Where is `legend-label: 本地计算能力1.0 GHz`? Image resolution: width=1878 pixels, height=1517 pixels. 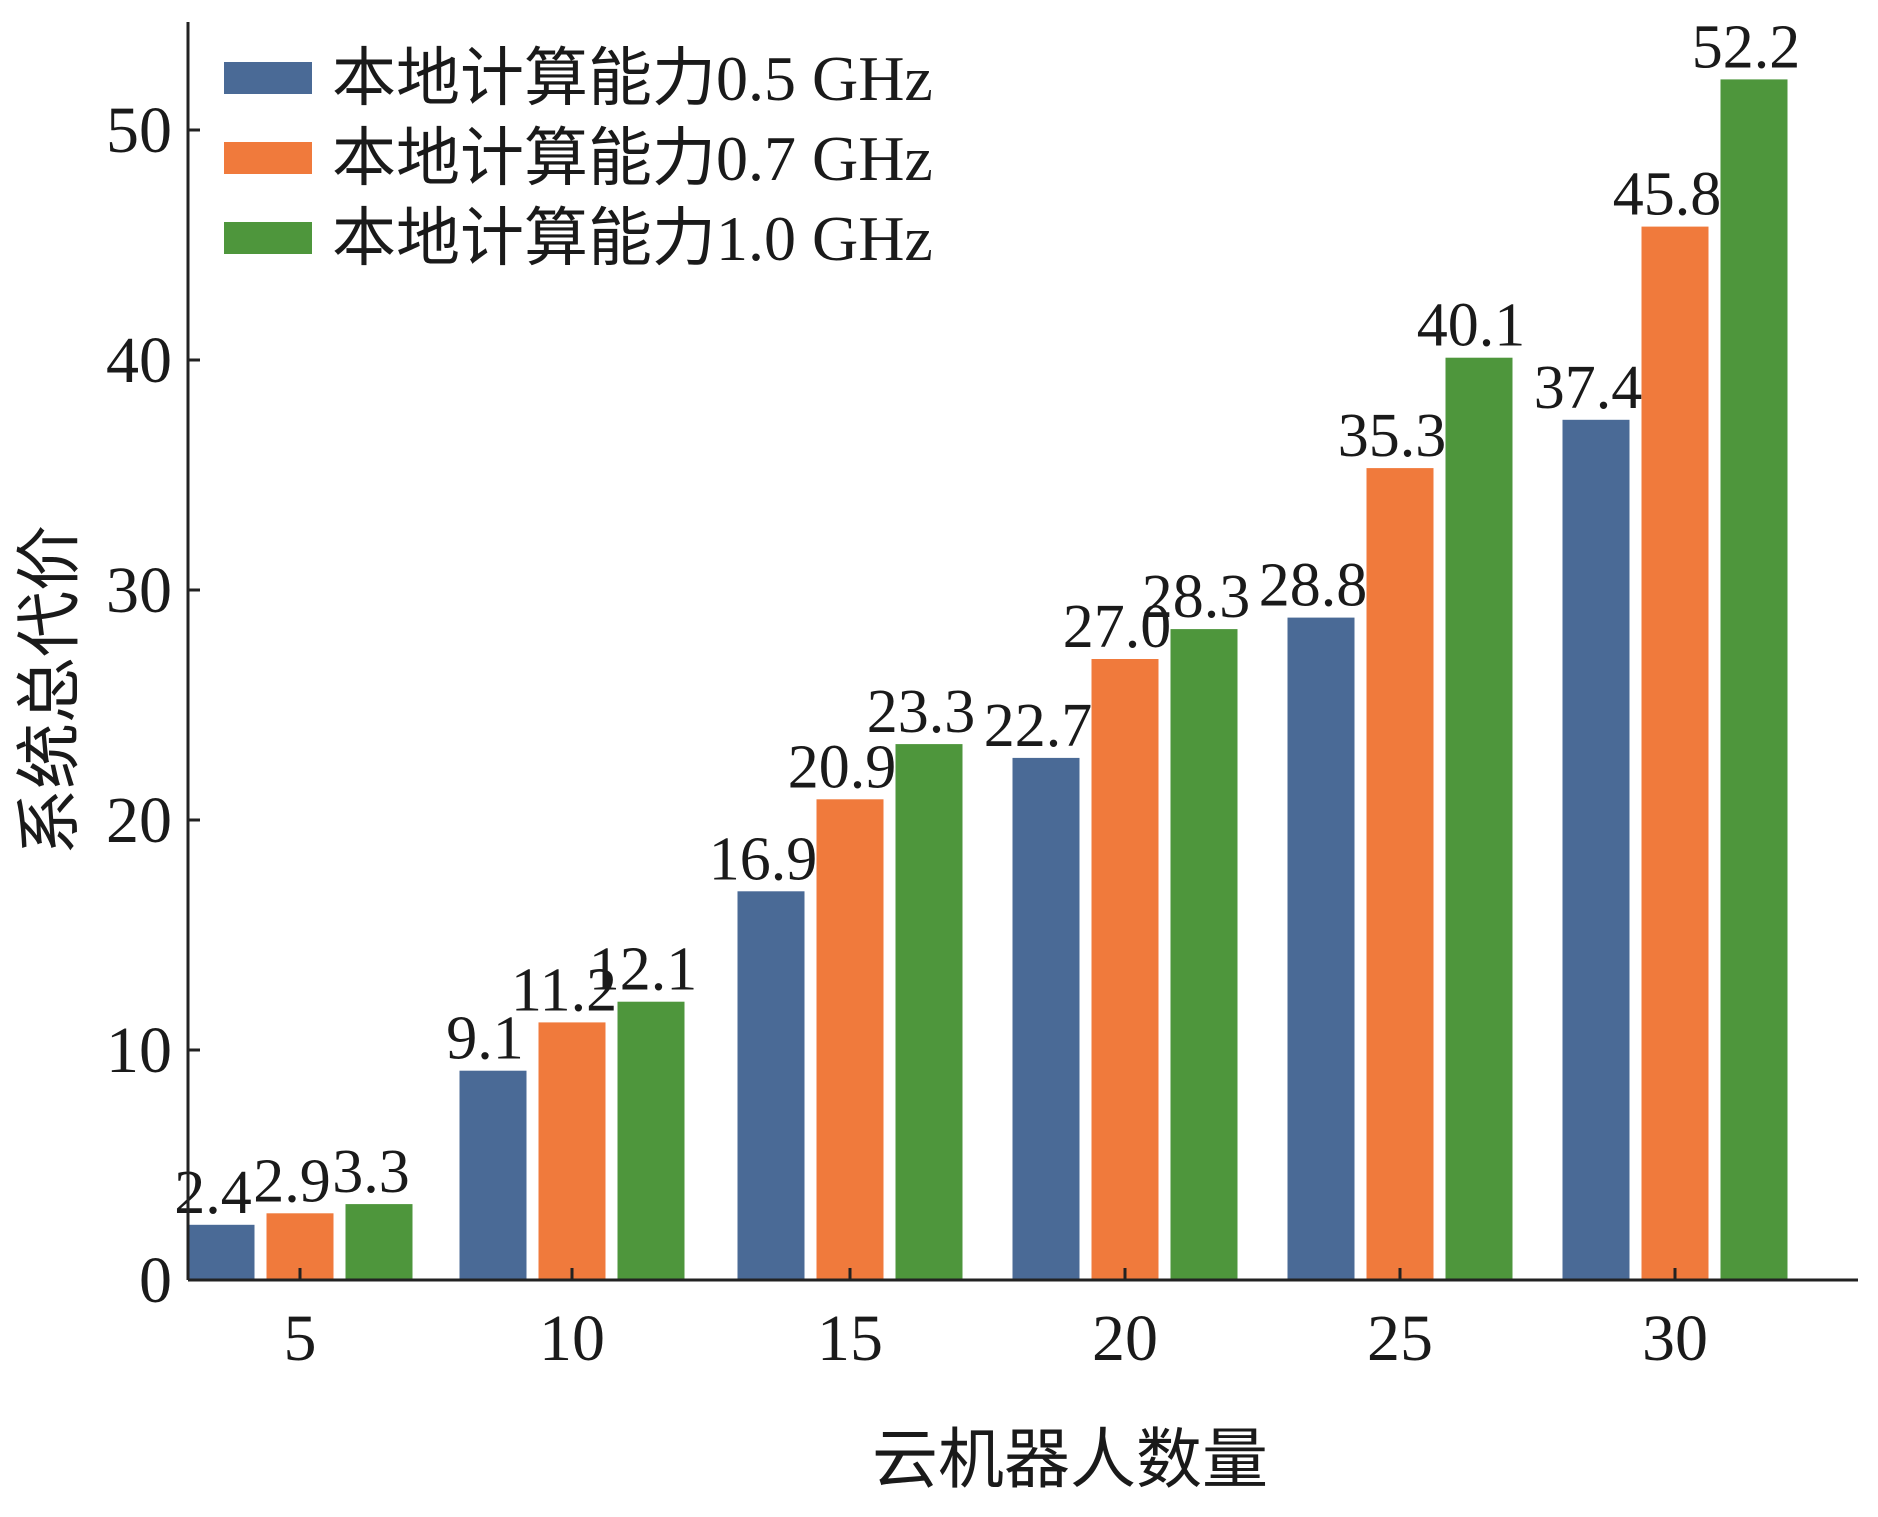
legend-label: 本地计算能力1.0 GHz is located at coordinates (632, 238).